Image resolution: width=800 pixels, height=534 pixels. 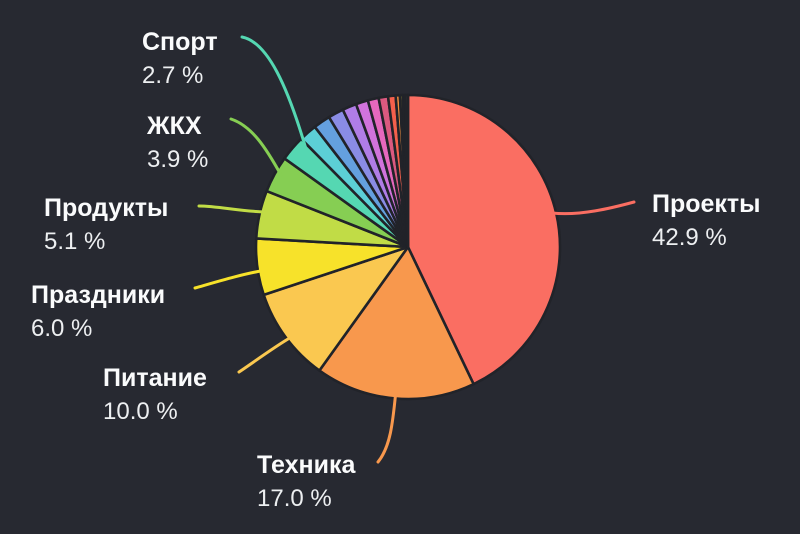 What do you see at coordinates (294, 498) in the screenshot?
I see `label-tehnika-pct: 17.0 %` at bounding box center [294, 498].